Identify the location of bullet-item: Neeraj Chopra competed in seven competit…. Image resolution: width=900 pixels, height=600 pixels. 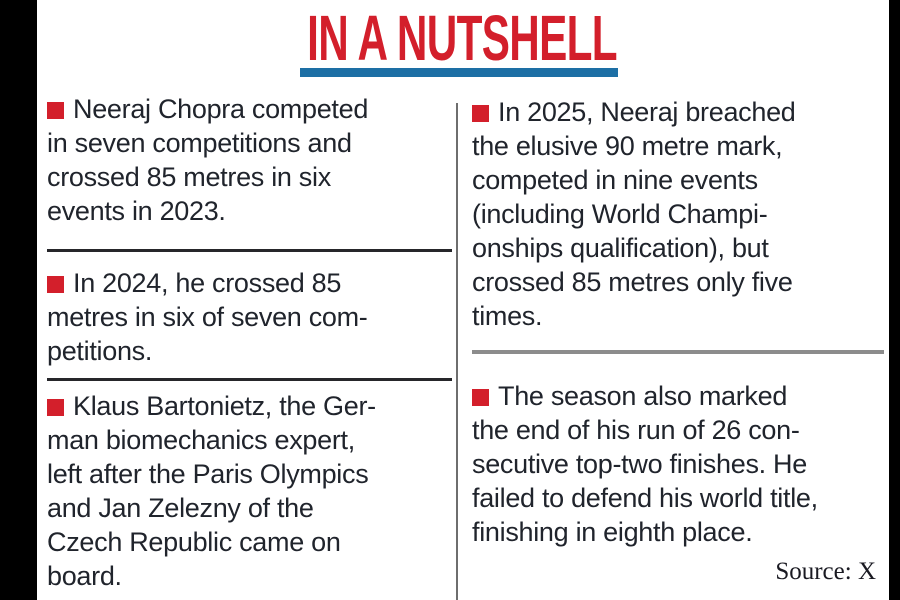
(249, 160).